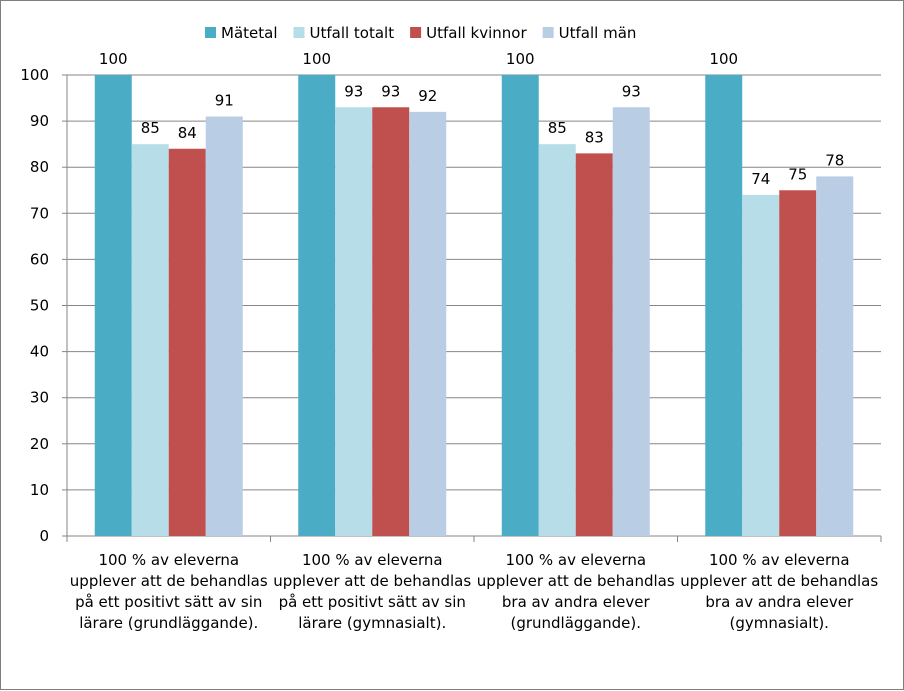  What do you see at coordinates (39, 398) in the screenshot?
I see `y-tick-label: 30` at bounding box center [39, 398].